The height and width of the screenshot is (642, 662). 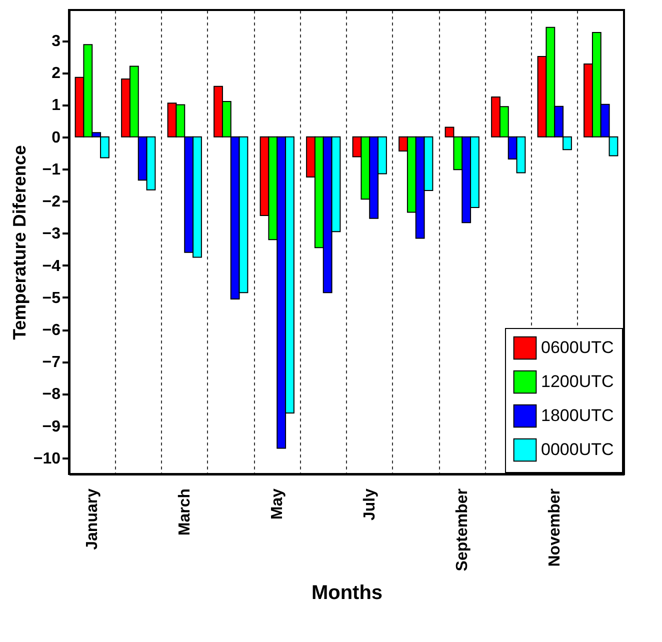 I want to click on y-tick-label: −10, so click(x=47, y=459).